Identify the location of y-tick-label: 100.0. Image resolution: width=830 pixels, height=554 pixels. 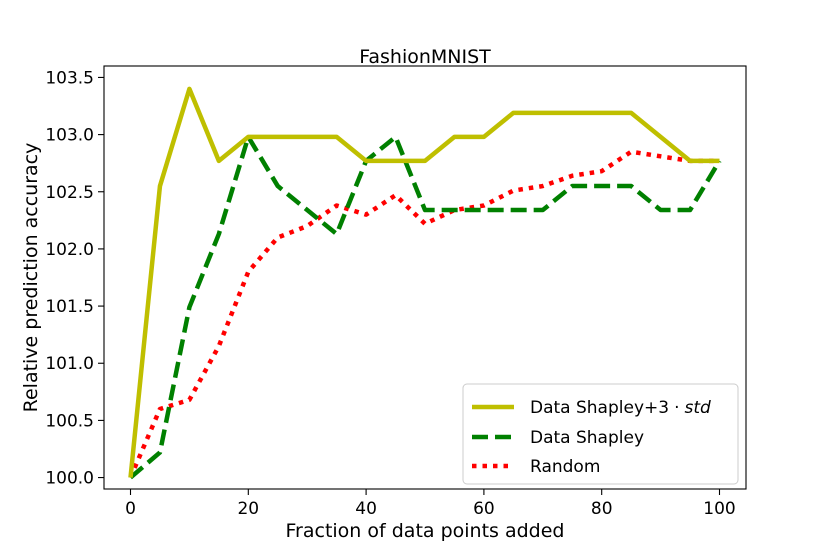
(69, 479).